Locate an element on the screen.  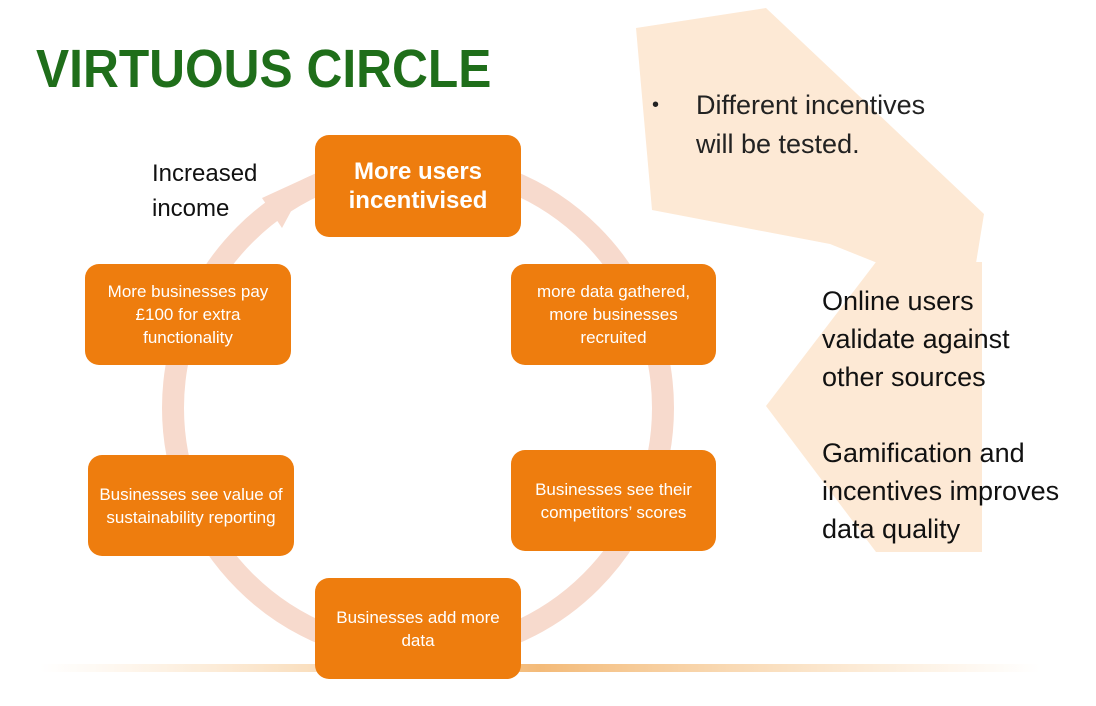
floor-shadow is located at coordinates (540, 668).